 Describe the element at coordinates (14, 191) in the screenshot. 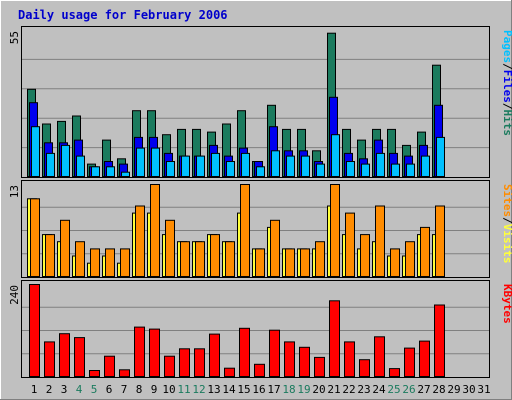

I see `y-max-label: 13` at that location.